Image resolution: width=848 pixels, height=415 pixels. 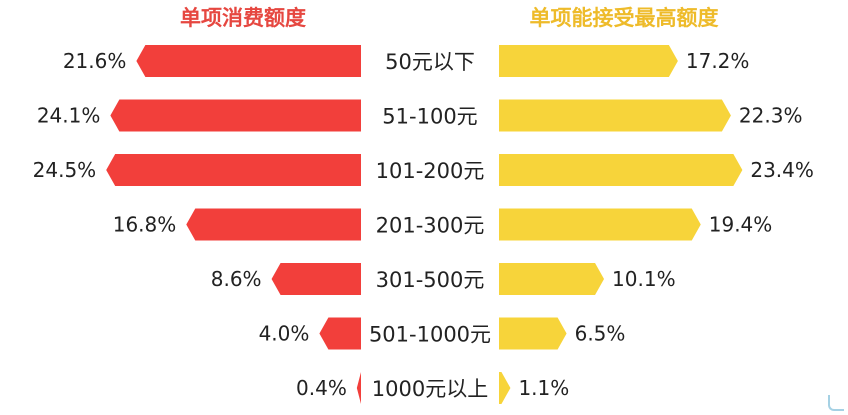 What do you see at coordinates (624, 18) in the screenshot?
I see `right-series-title: 单项能接受最高额度` at bounding box center [624, 18].